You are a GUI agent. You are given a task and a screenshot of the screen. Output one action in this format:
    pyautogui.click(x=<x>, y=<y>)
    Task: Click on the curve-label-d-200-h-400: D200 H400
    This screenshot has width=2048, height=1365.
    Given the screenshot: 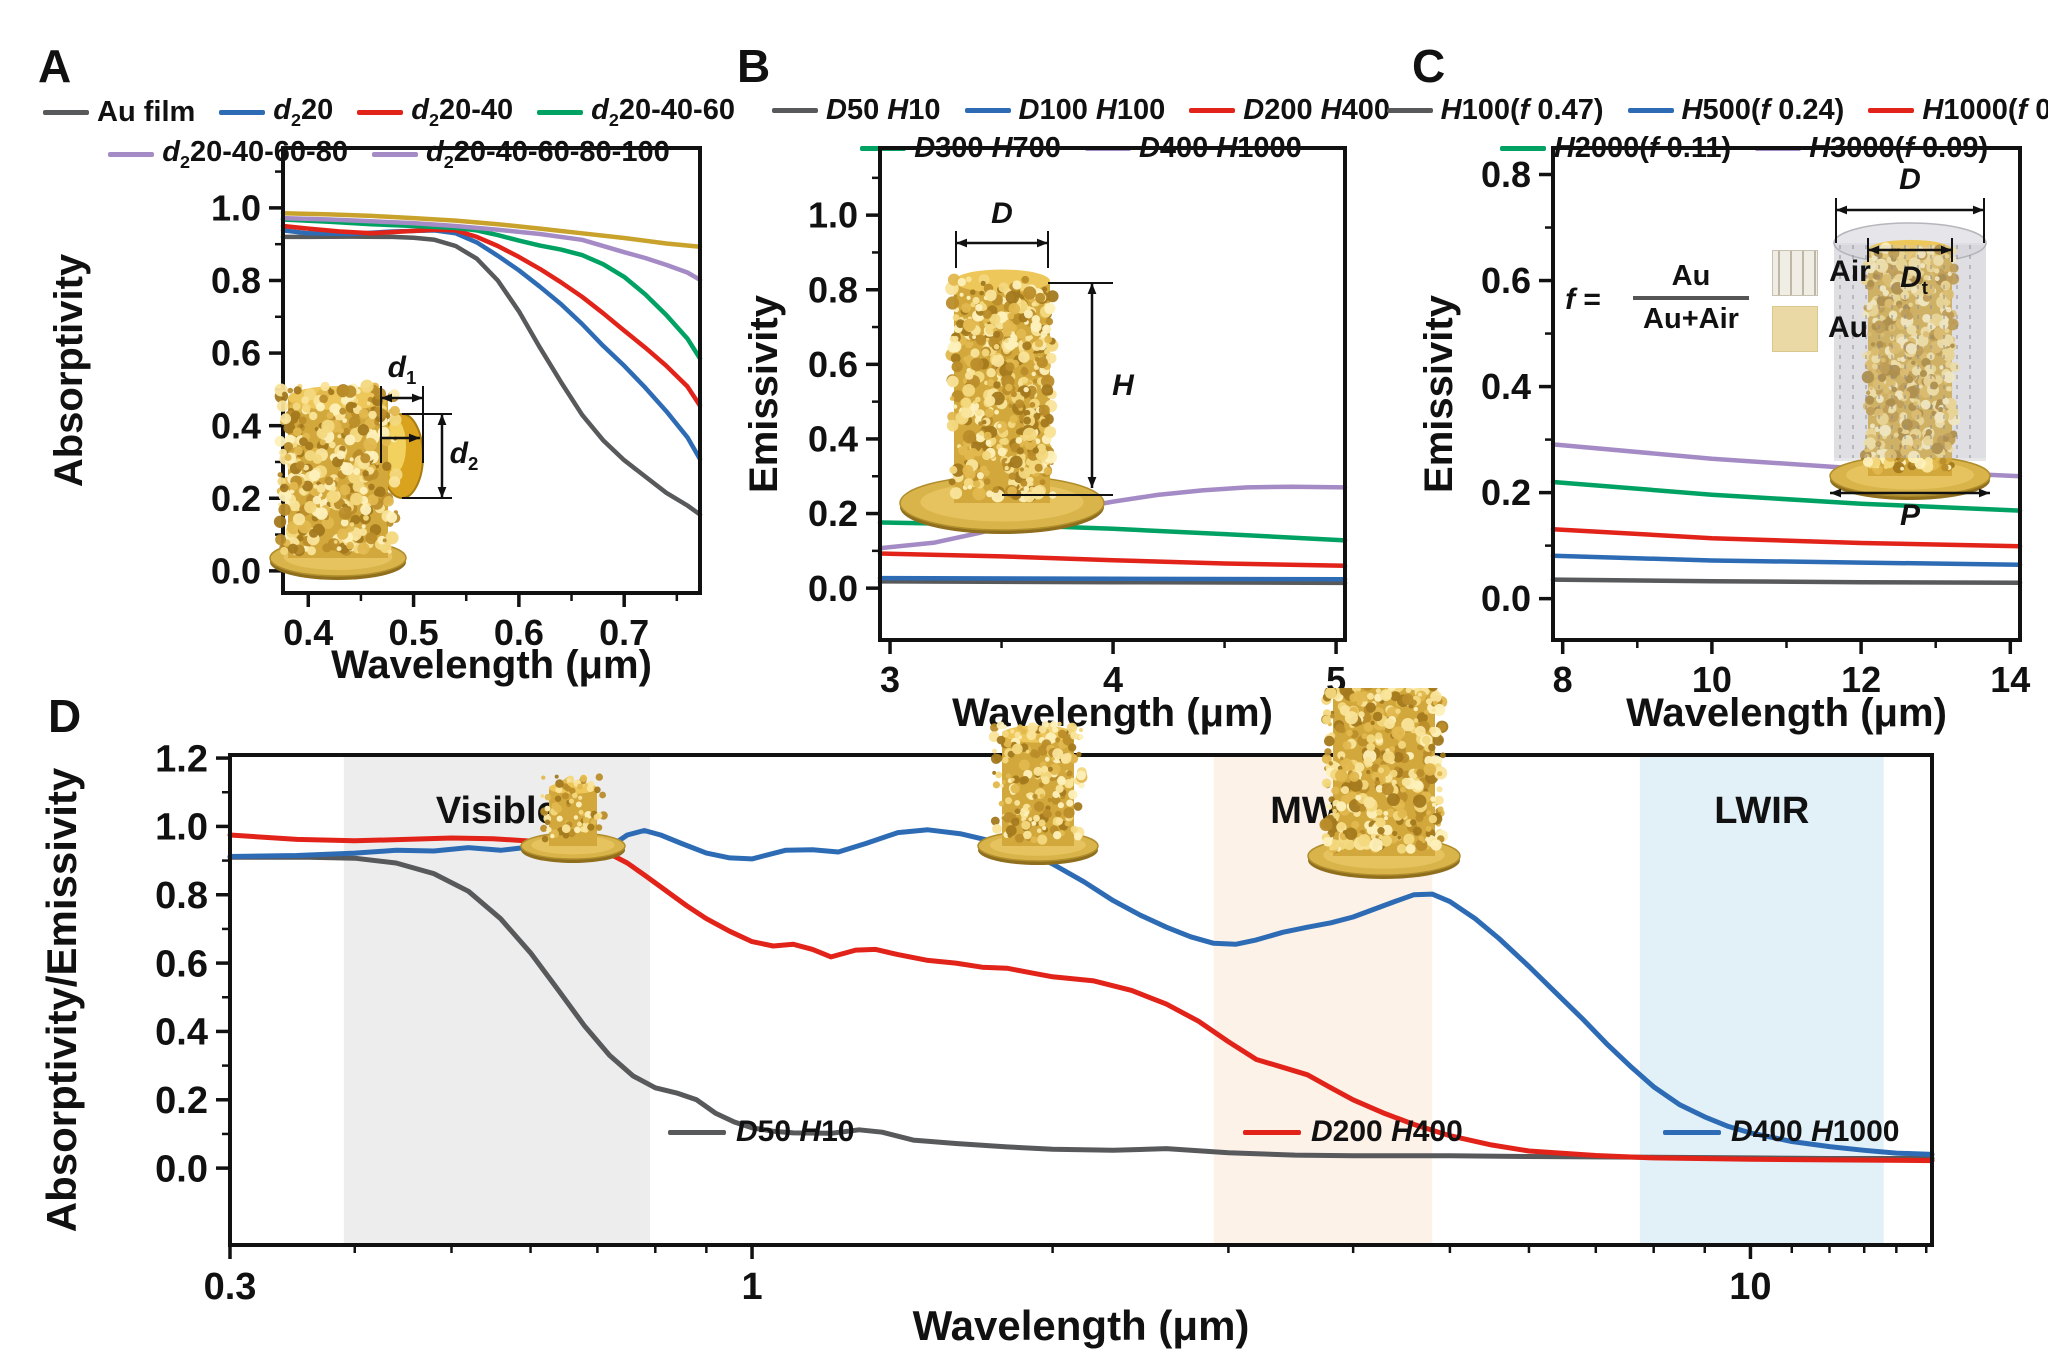 What is the action you would take?
    pyautogui.click(x=1353, y=1132)
    